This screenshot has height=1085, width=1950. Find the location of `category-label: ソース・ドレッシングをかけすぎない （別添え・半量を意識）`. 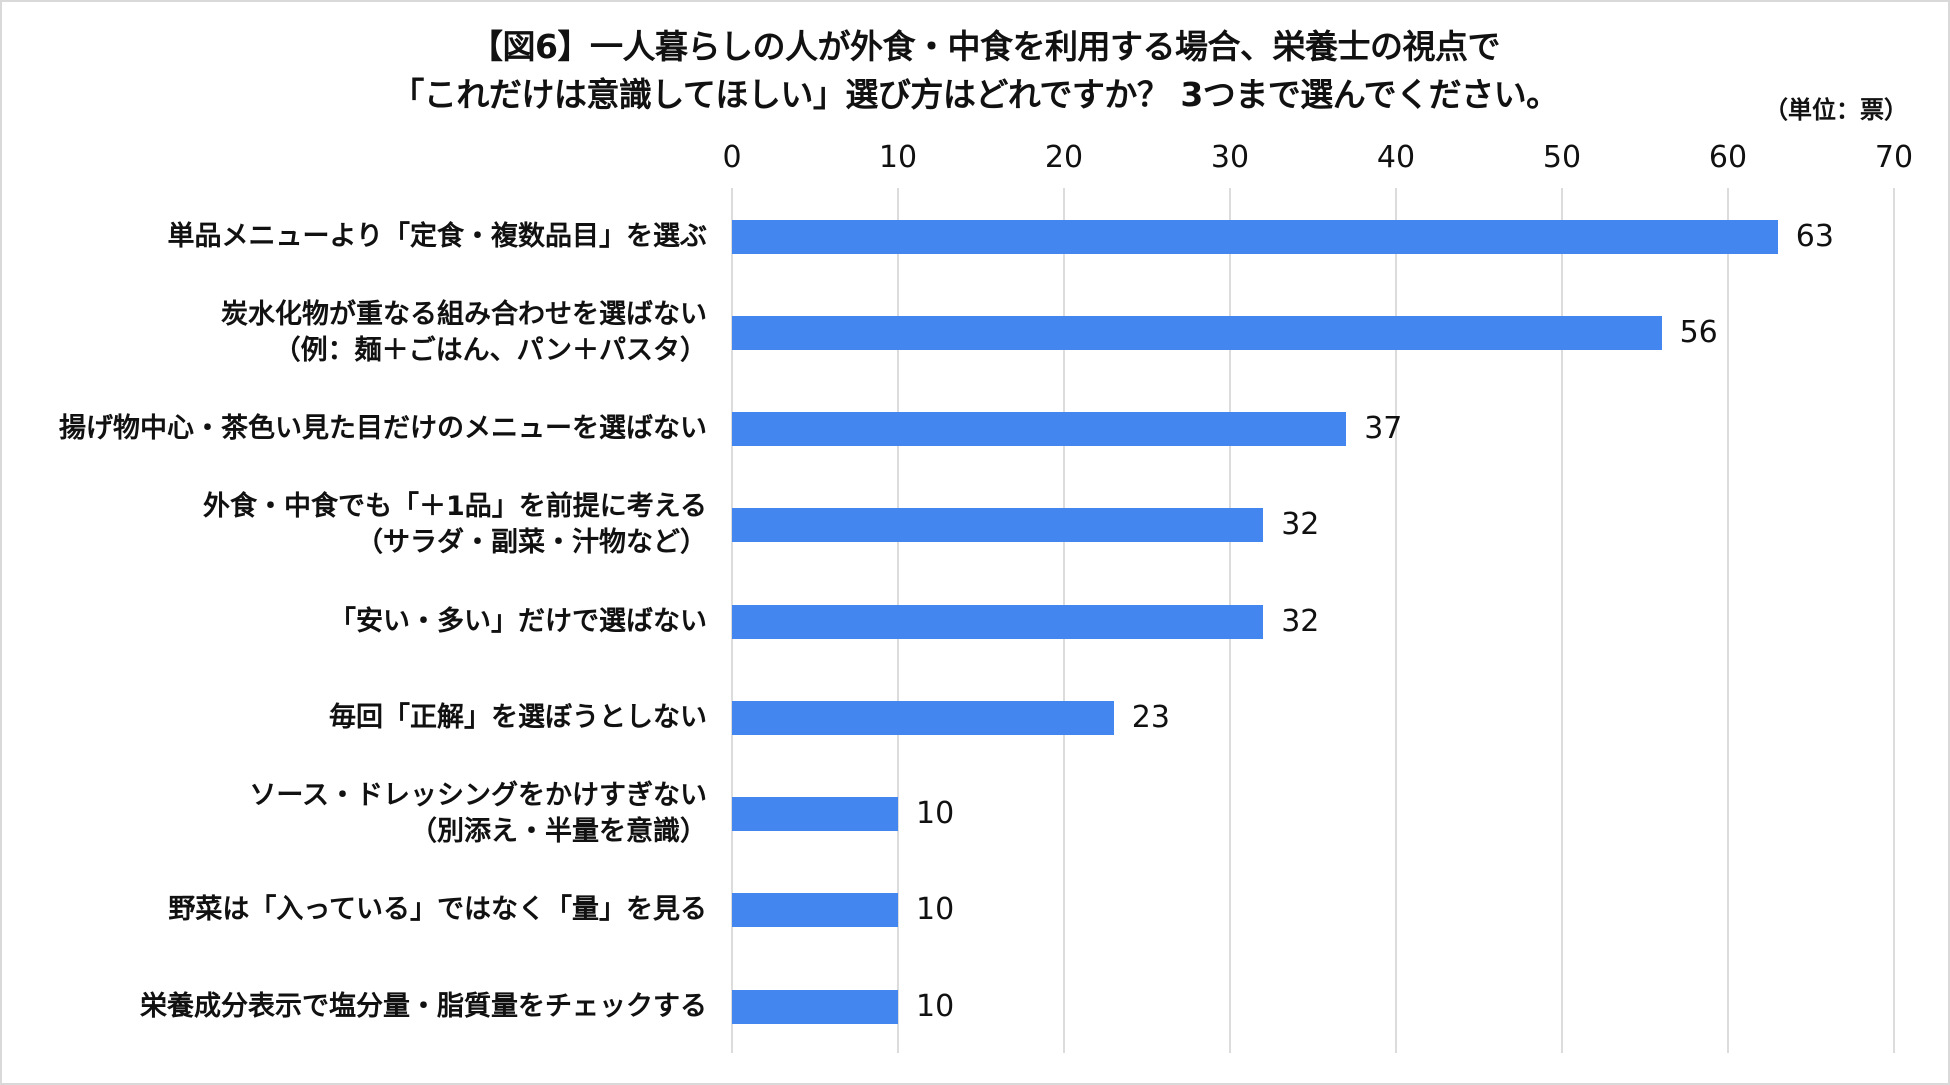

category-label: ソース・ドレッシングをかけすぎない （別添え・半量を意識） is located at coordinates (357, 814).